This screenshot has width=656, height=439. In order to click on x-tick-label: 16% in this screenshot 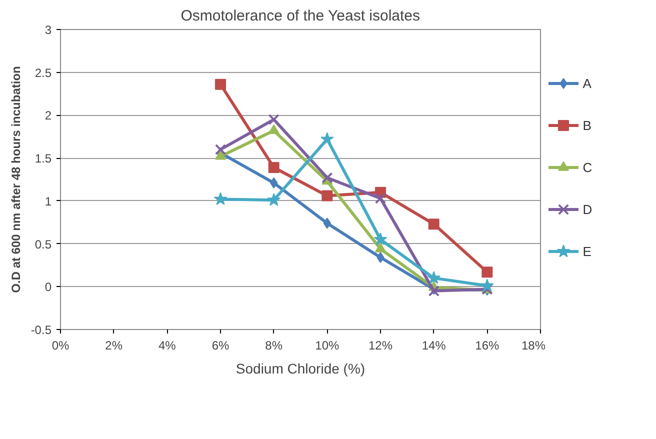, I will do `click(487, 345)`.